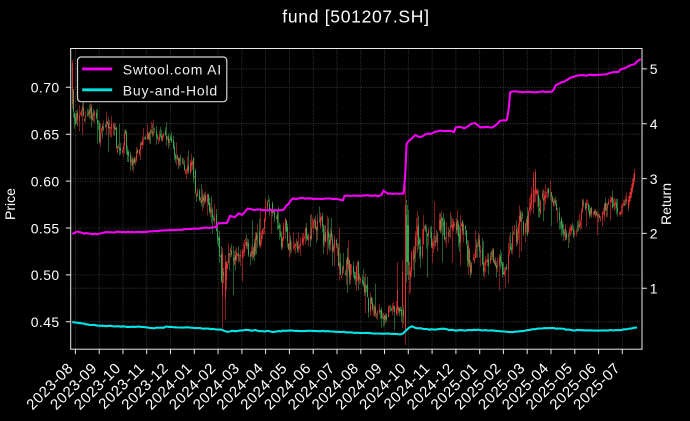 Image resolution: width=690 pixels, height=421 pixels. What do you see at coordinates (45, 275) in the screenshot?
I see `svg-text: 0.50` at bounding box center [45, 275].